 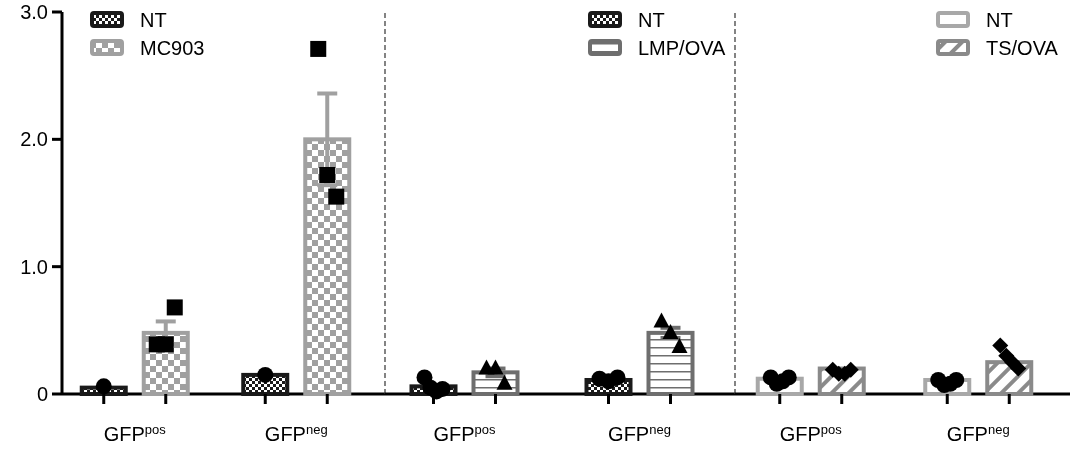 I want to click on y-tick-label: 3.0, so click(x=34, y=12).